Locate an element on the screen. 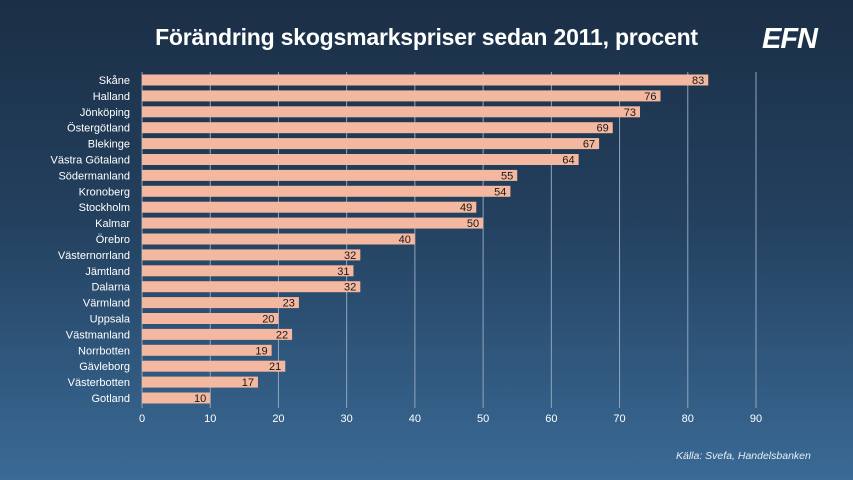 The image size is (853, 480). x-tick-label: 90 is located at coordinates (756, 419).